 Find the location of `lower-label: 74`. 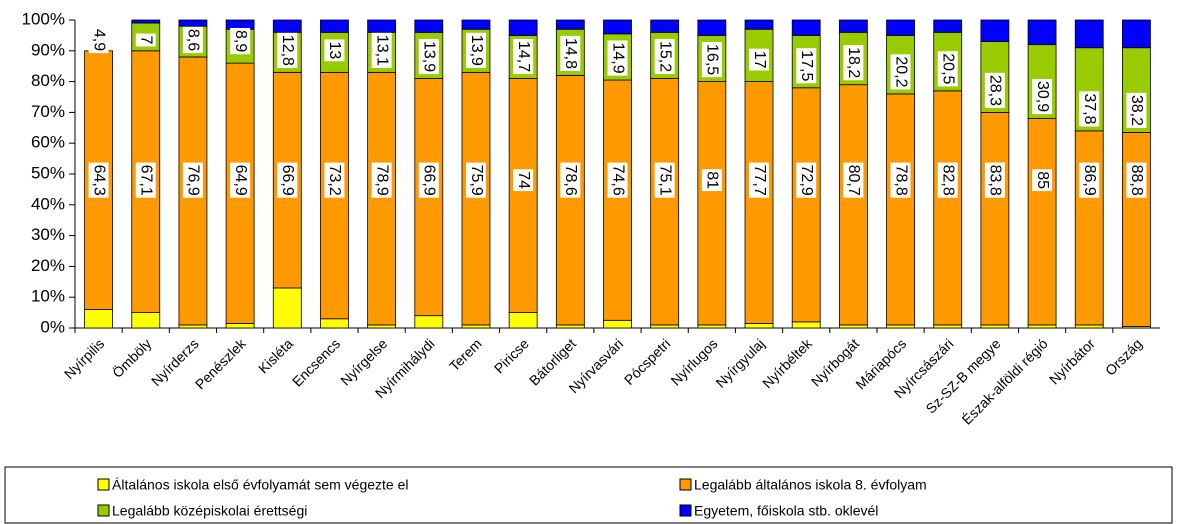

lower-label: 74 is located at coordinates (523, 180).